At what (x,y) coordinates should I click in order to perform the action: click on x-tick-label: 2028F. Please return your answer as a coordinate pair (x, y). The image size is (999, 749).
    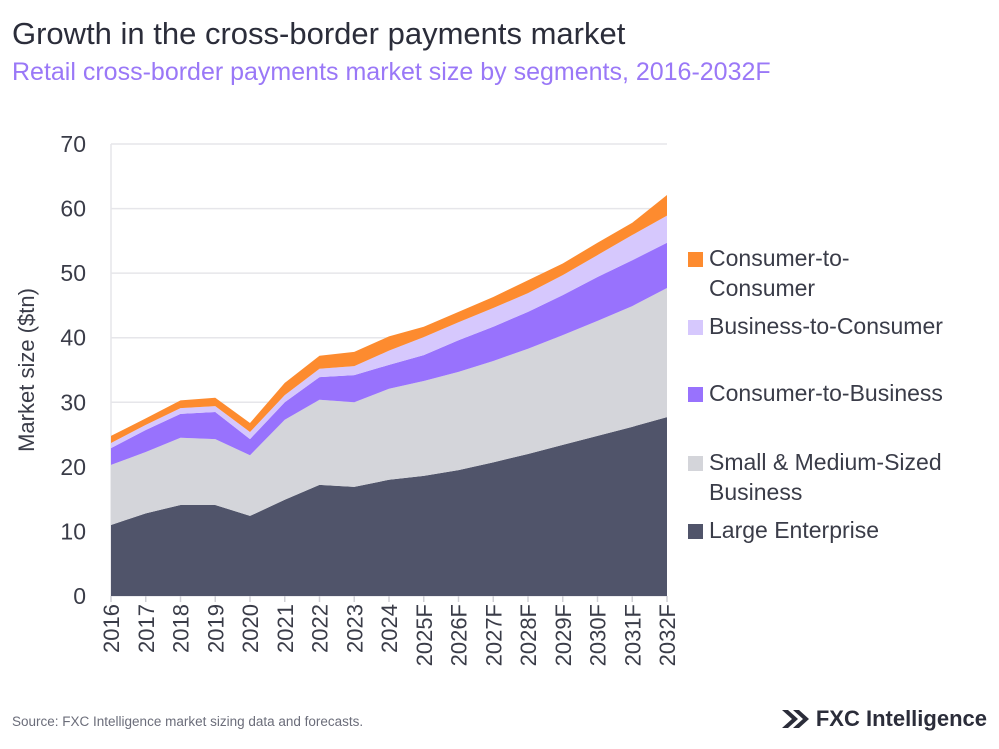
    Looking at the image, I should click on (528, 635).